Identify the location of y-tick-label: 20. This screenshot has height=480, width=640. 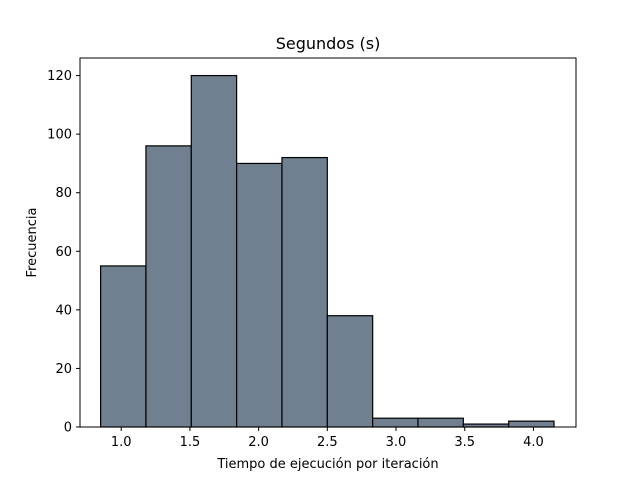
(63, 369).